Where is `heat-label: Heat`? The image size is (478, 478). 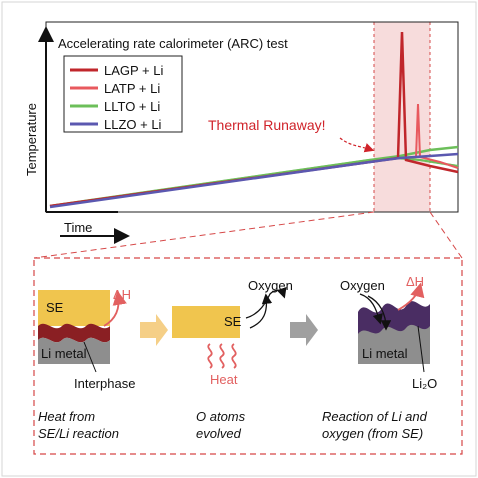
heat-label: Heat is located at coordinates (224, 379).